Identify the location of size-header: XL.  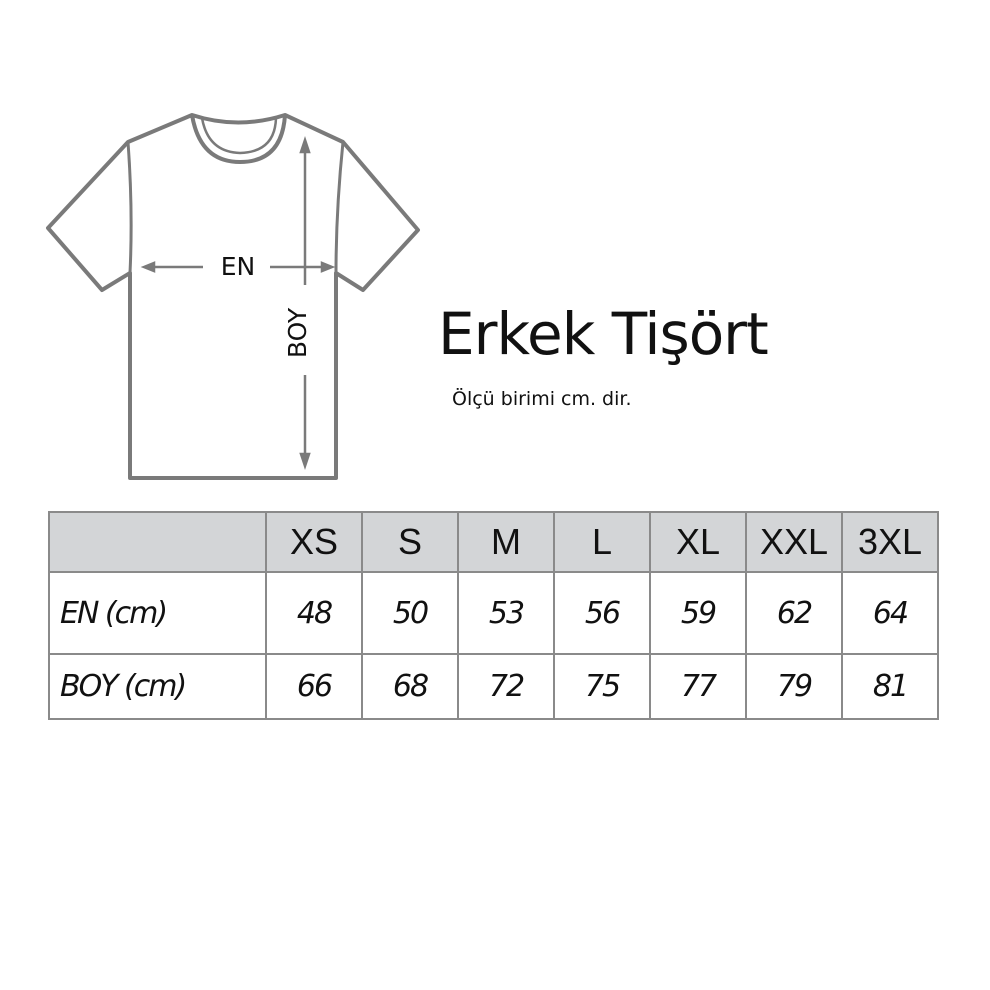
(698, 542).